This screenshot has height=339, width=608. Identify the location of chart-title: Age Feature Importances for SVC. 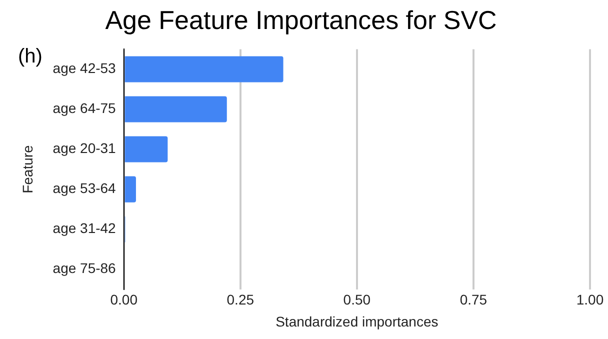
(301, 19).